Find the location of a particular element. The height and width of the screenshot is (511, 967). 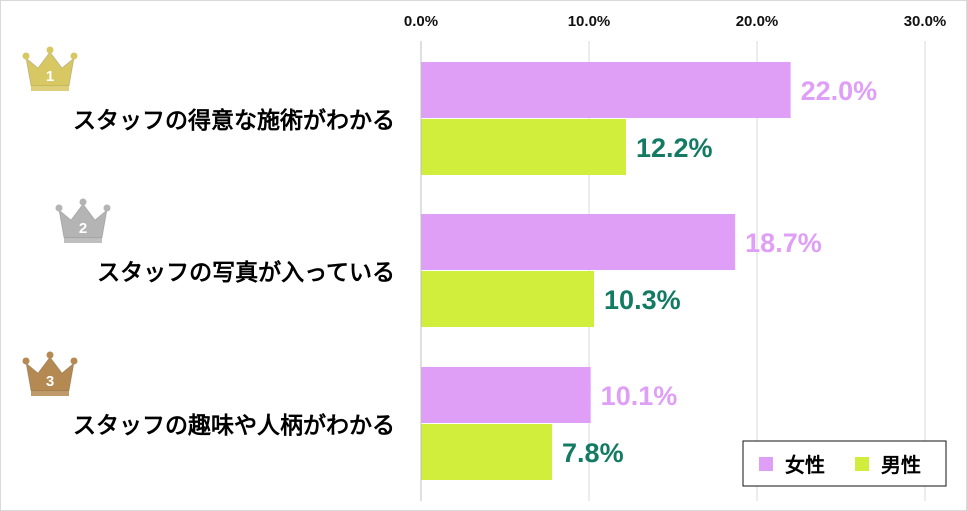

legend-box is located at coordinates (844, 463).